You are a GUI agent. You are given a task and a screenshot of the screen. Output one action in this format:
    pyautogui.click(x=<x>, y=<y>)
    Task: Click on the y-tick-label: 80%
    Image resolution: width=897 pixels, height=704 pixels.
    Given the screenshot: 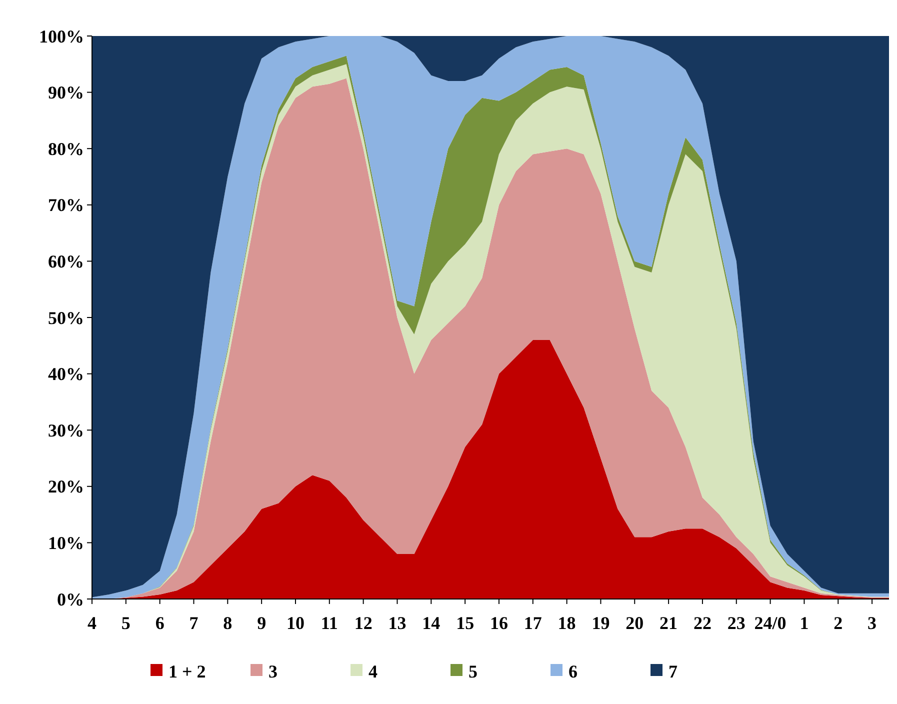 What is the action you would take?
    pyautogui.click(x=66, y=148)
    